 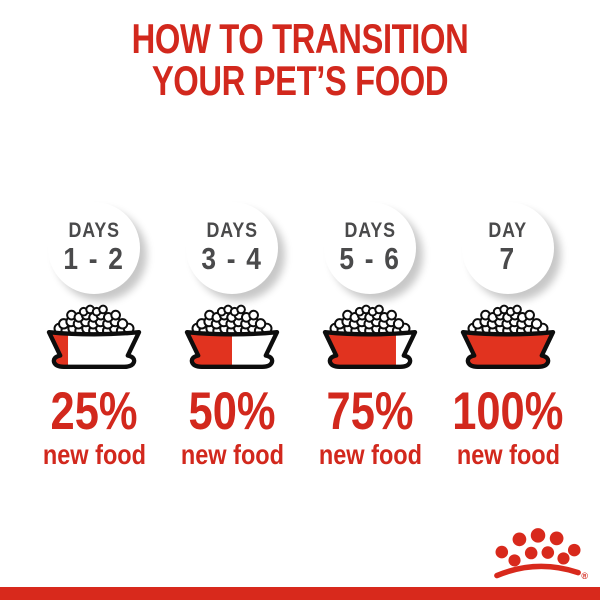 What do you see at coordinates (508, 231) in the screenshot?
I see `day-badge-label: DAY` at bounding box center [508, 231].